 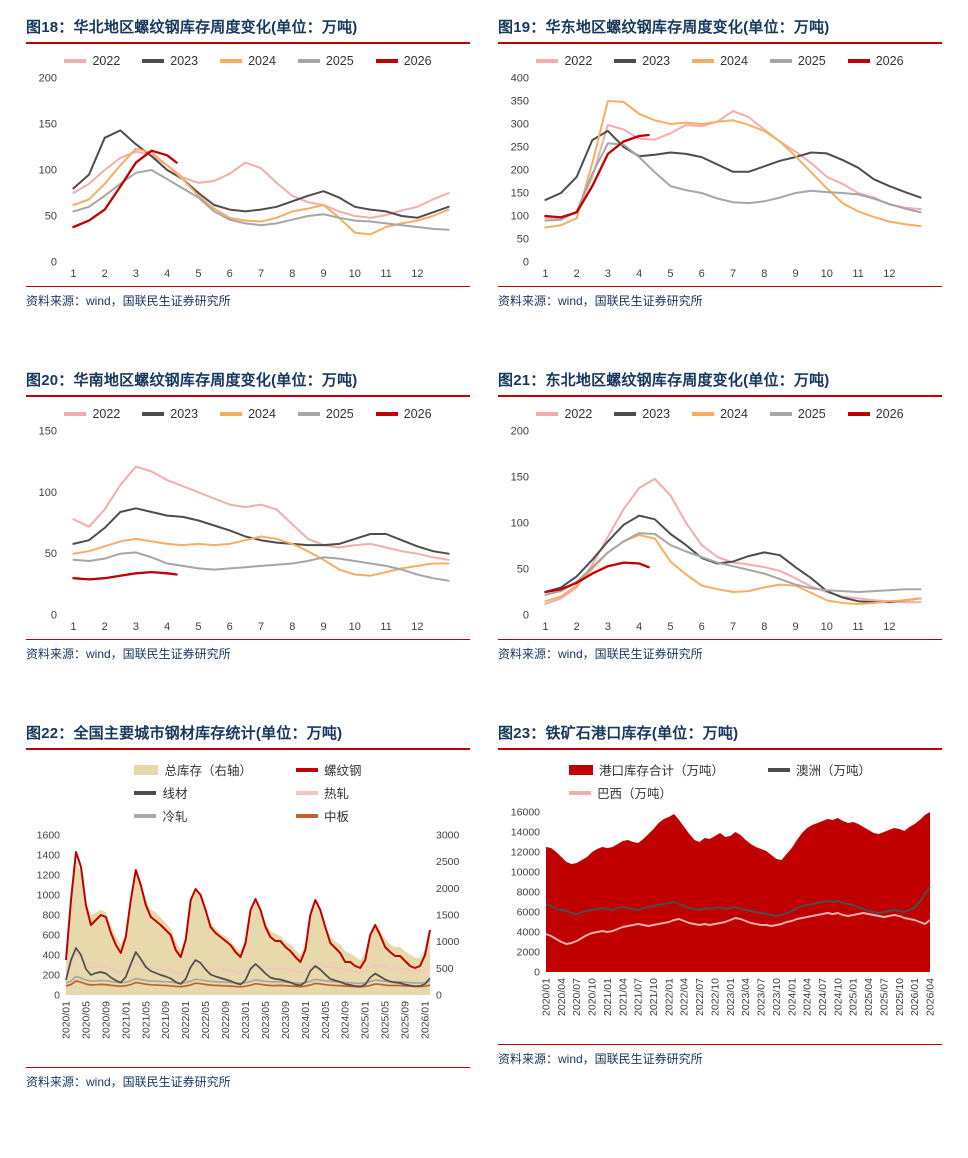 What do you see at coordinates (669, 997) in the screenshot?
I see `svg-text: 2022/01` at bounding box center [669, 997].